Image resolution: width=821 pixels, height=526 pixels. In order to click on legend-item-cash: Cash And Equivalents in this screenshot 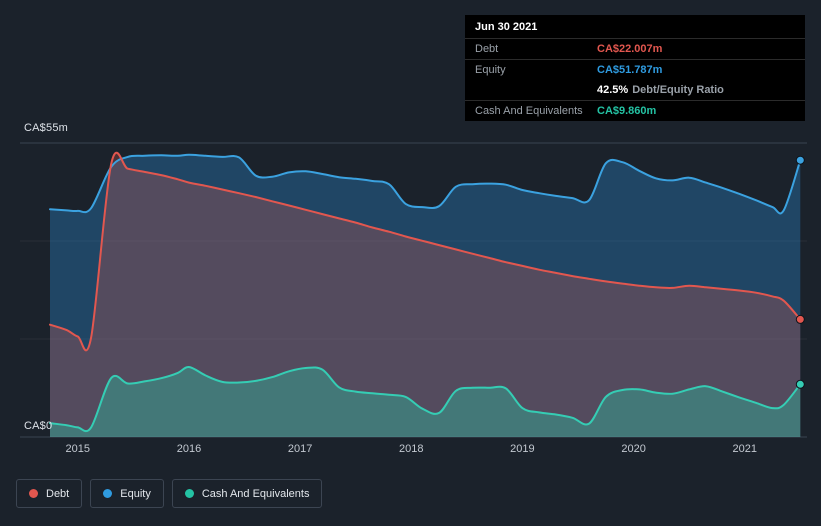, I will do `click(247, 493)`.